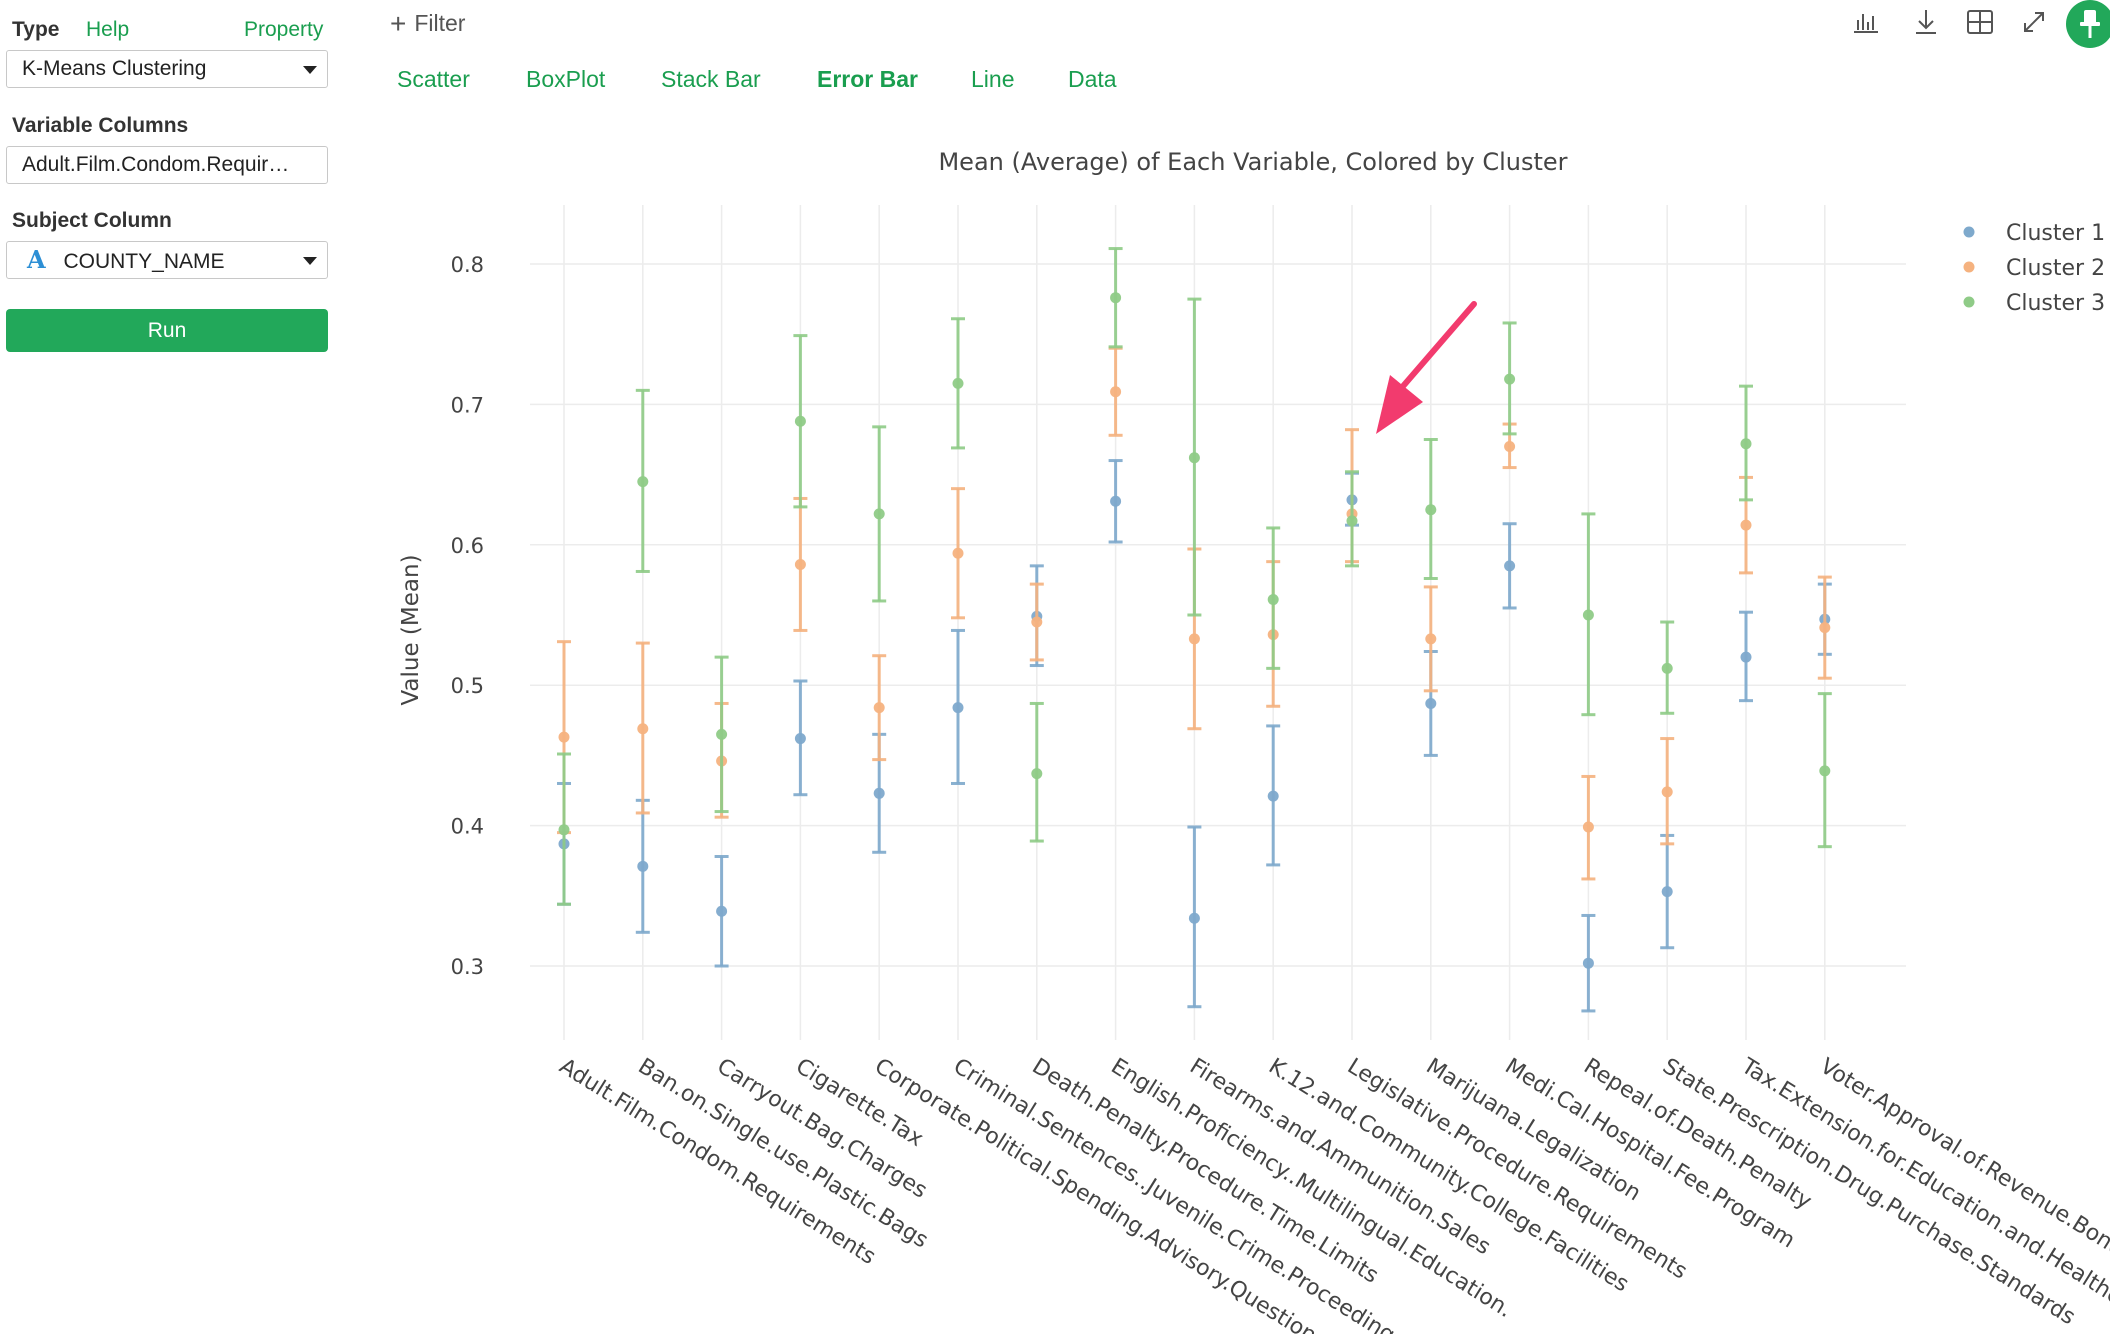 This screenshot has height=1334, width=2110. What do you see at coordinates (1866, 22) in the screenshot?
I see `bar-chart-icon` at bounding box center [1866, 22].